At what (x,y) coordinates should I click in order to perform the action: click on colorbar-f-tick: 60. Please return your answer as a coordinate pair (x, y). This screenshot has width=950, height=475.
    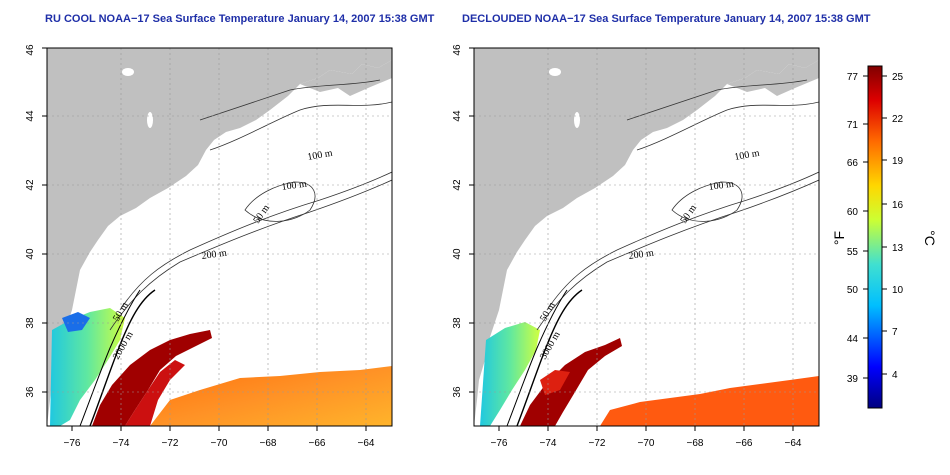
    Looking at the image, I should click on (853, 212).